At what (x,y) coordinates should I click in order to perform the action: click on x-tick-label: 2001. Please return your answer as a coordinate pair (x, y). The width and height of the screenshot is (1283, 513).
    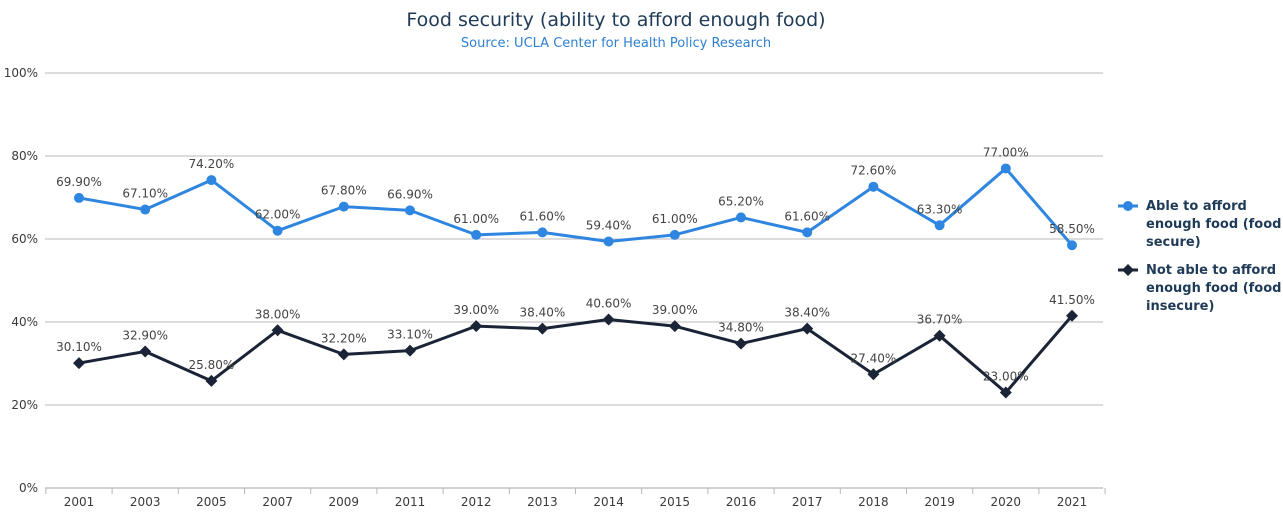
    Looking at the image, I should click on (79, 502).